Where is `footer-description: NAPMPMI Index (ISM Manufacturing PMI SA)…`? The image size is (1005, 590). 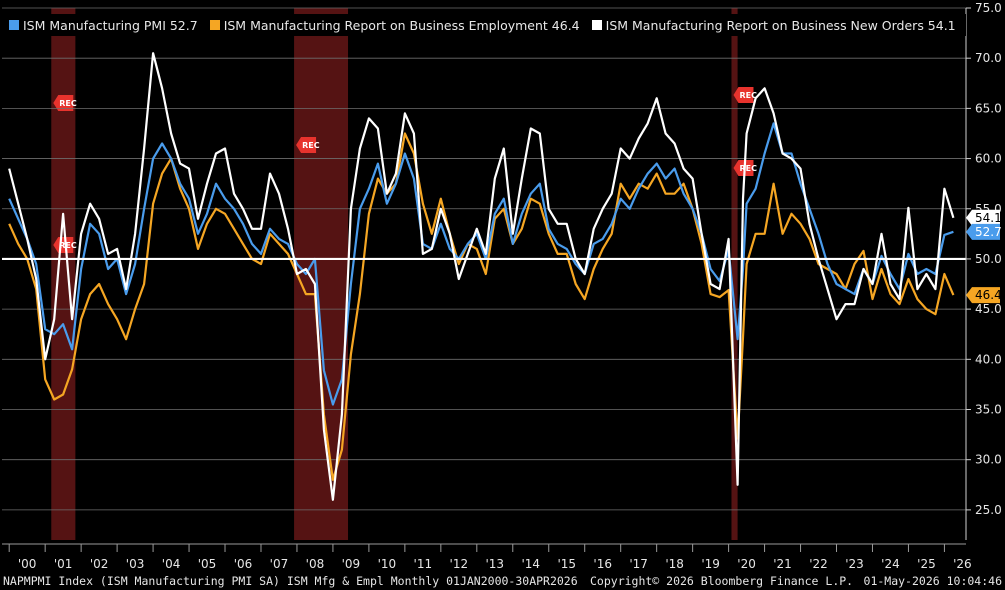
footer-description: NAPMPMI Index (ISM Manufacturing PMI SA)… is located at coordinates (290, 581).